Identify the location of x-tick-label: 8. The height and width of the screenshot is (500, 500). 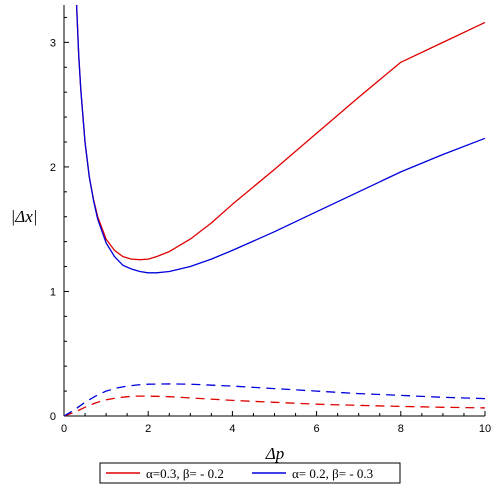
(401, 429).